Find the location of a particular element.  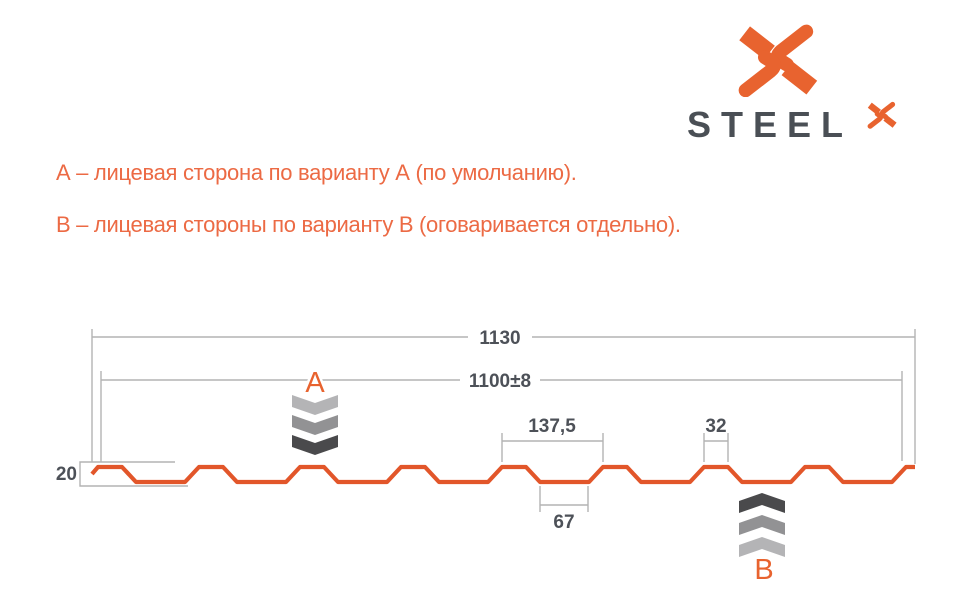

side-a-marker: A is located at coordinates (315, 410).